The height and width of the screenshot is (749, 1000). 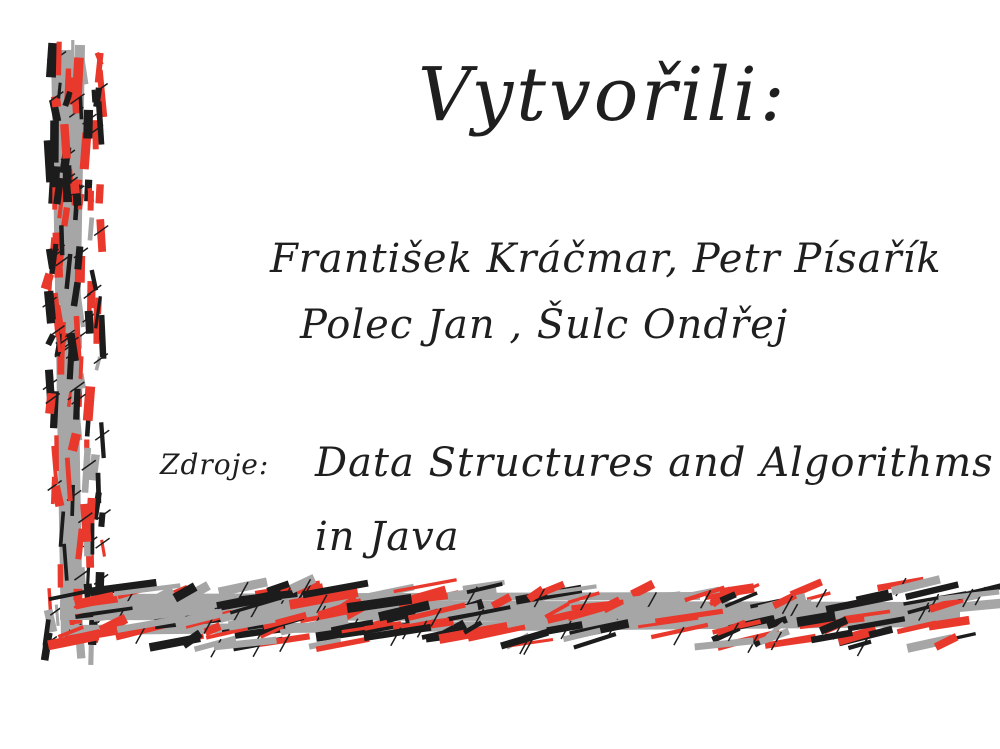 I want to click on sources-label: Zdroje:, so click(x=215, y=464).